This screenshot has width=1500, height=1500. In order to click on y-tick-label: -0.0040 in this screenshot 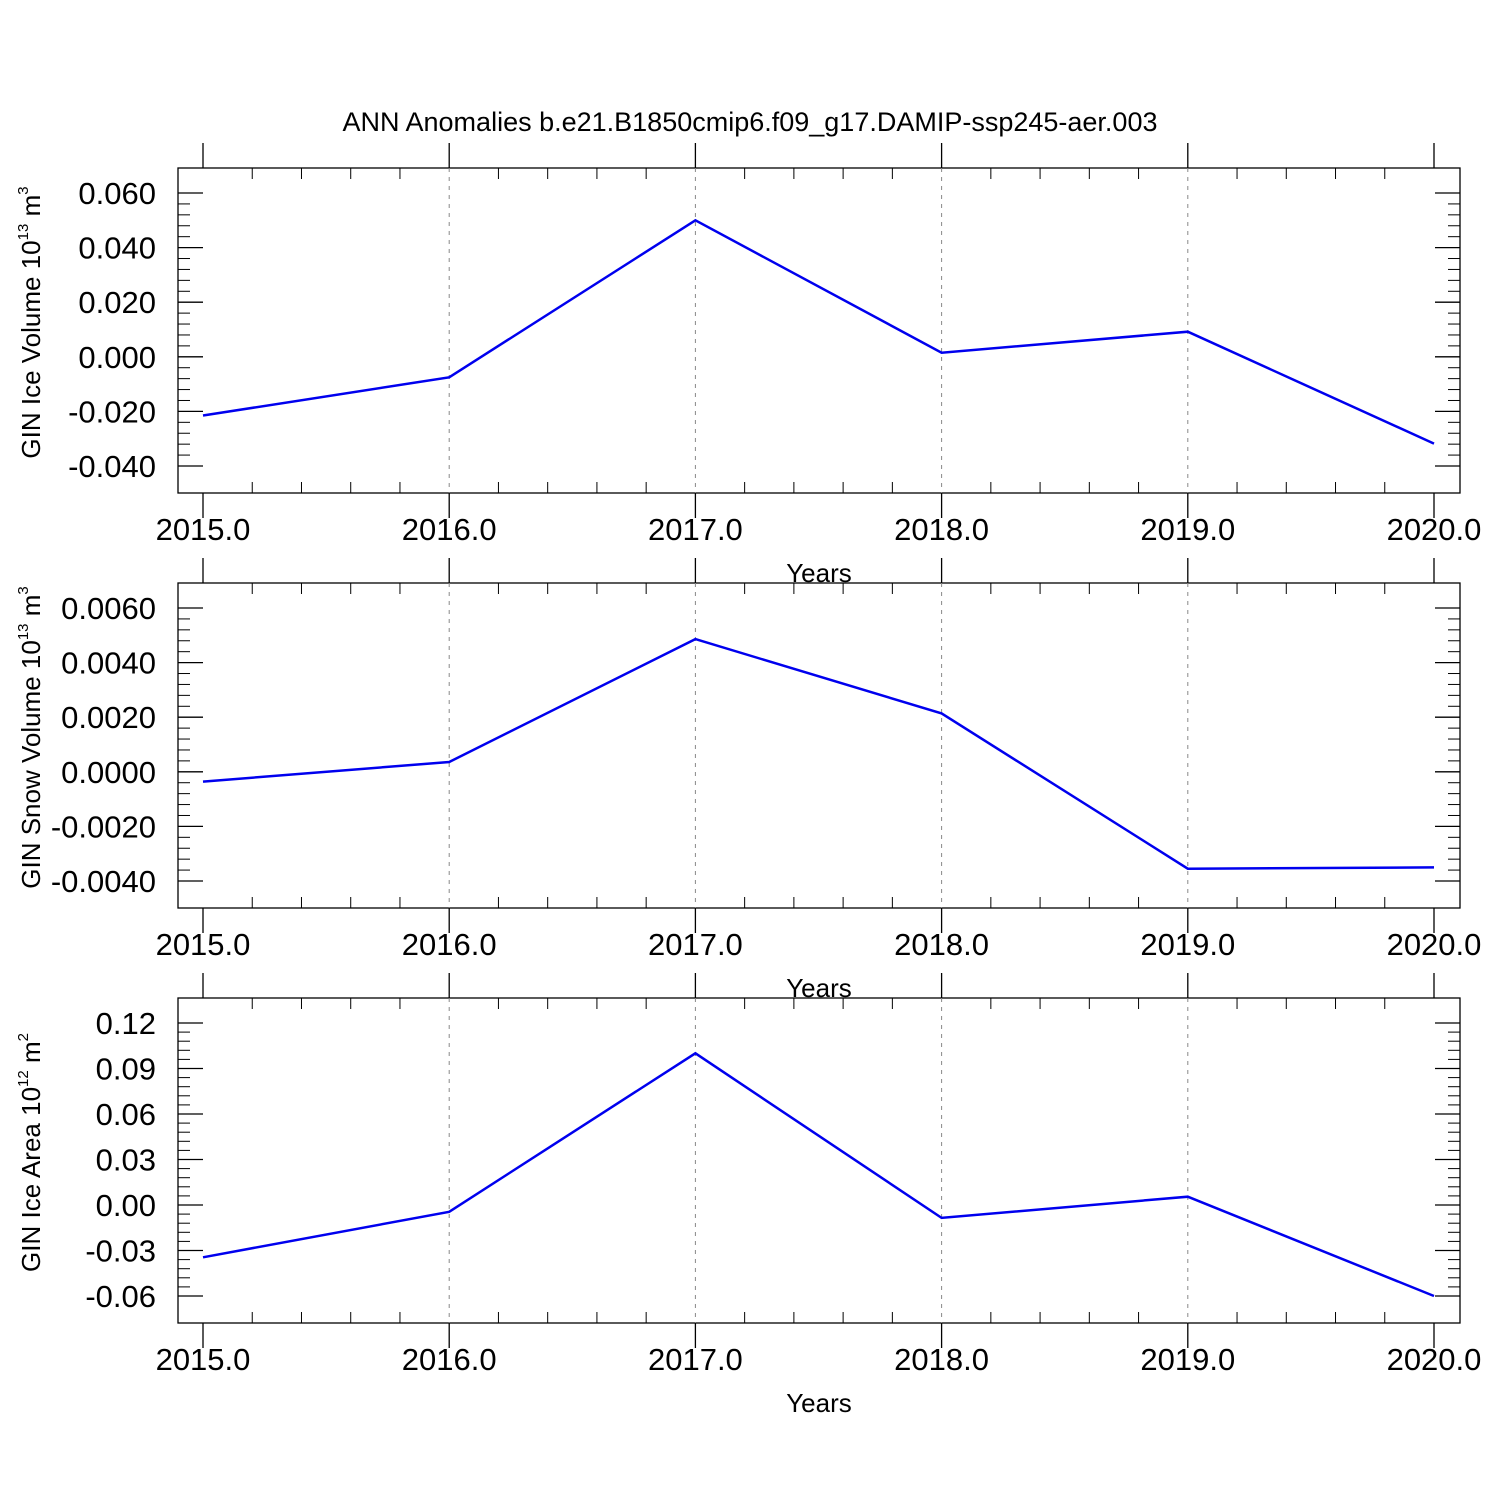, I will do `click(103, 881)`.